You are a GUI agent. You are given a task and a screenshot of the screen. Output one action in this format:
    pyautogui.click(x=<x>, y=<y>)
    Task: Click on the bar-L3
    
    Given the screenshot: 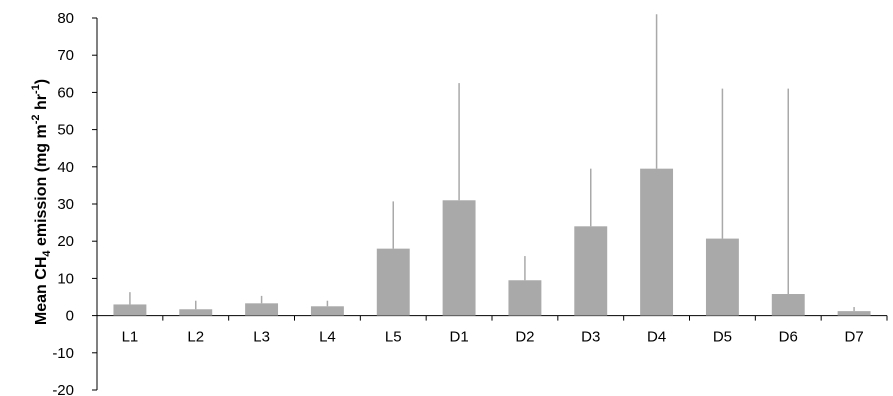 What is the action you would take?
    pyautogui.click(x=262, y=309)
    